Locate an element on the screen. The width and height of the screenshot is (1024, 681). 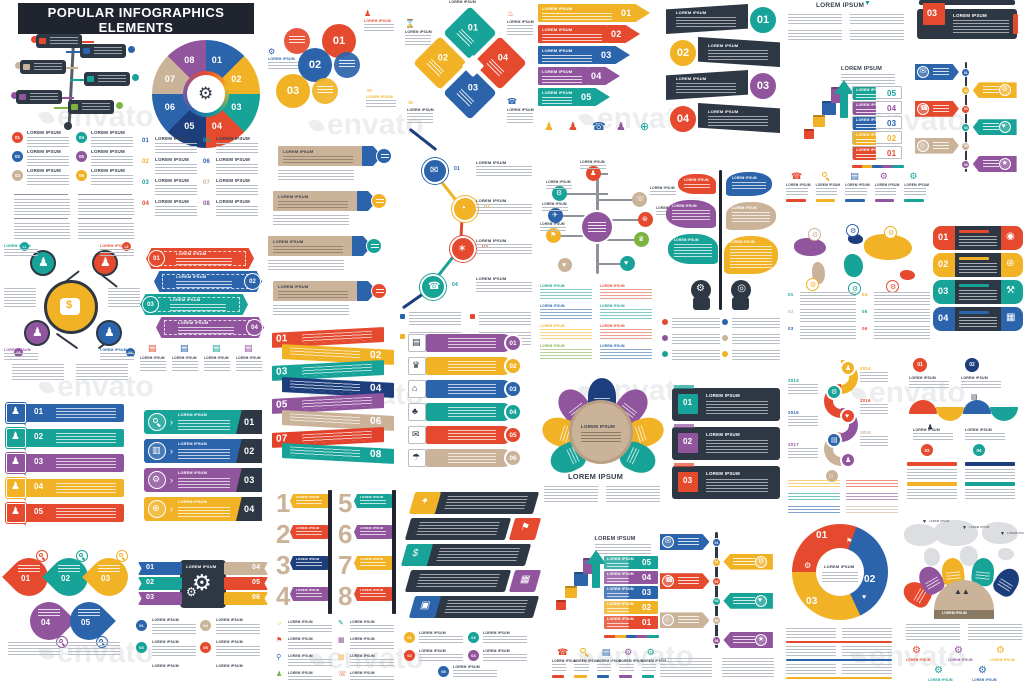
right-tag: 04 is located at coordinates (246, 568).